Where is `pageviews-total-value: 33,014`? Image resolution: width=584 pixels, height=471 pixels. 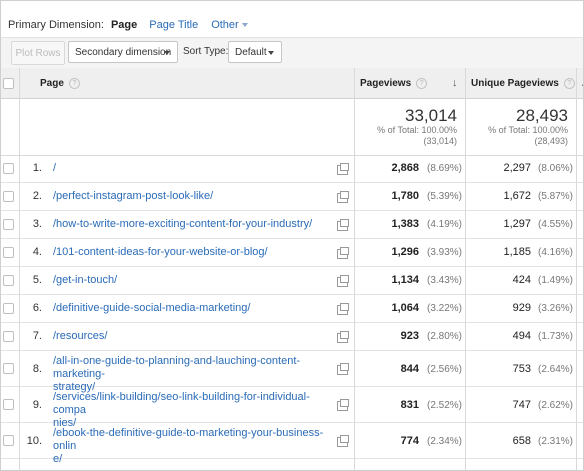
pageviews-total-value: 33,014 is located at coordinates (431, 115).